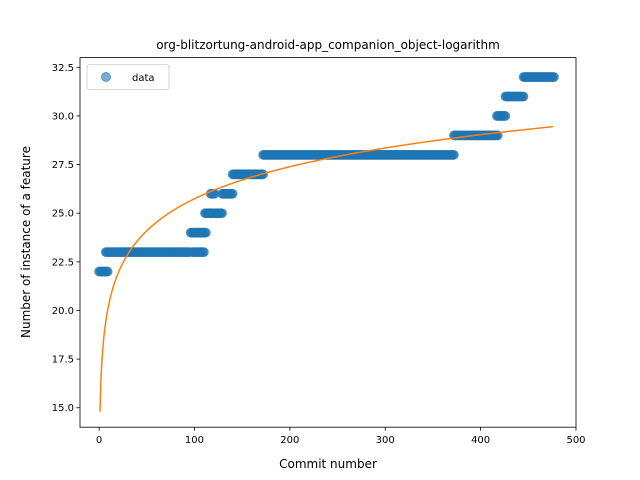 The image size is (640, 480). I want to click on legend-label-data: data, so click(143, 78).